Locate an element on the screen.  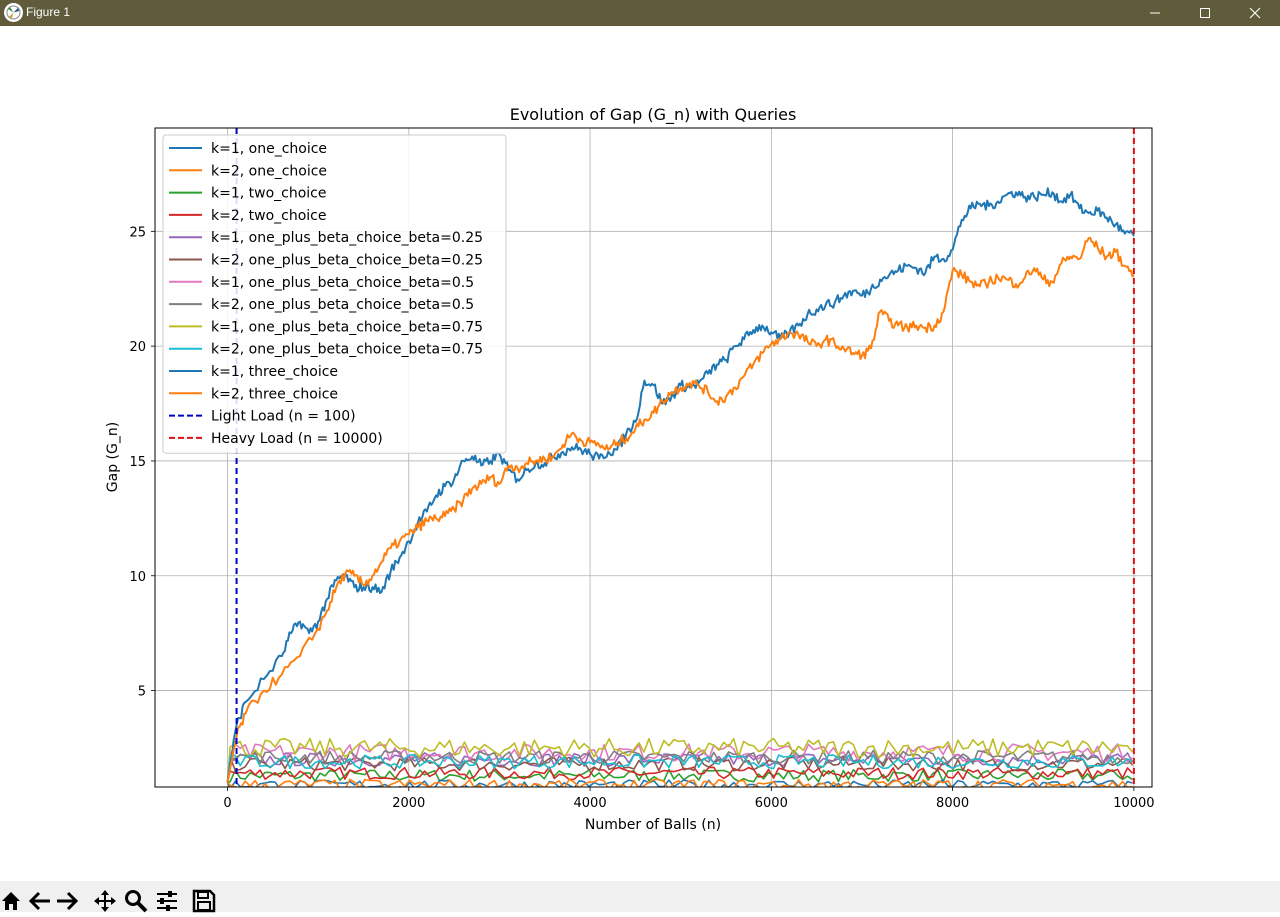
x-tick-label: 10000 is located at coordinates (1133, 803).